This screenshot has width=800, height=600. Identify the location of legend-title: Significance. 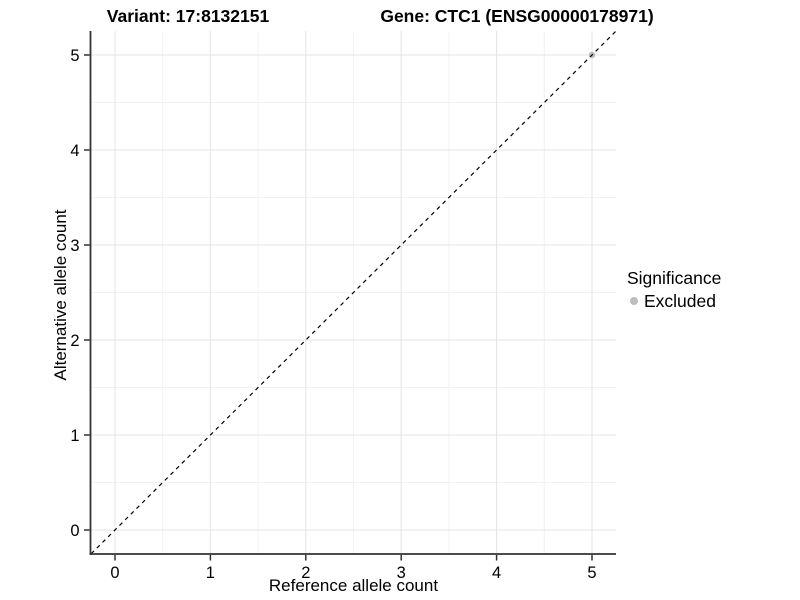
(674, 278).